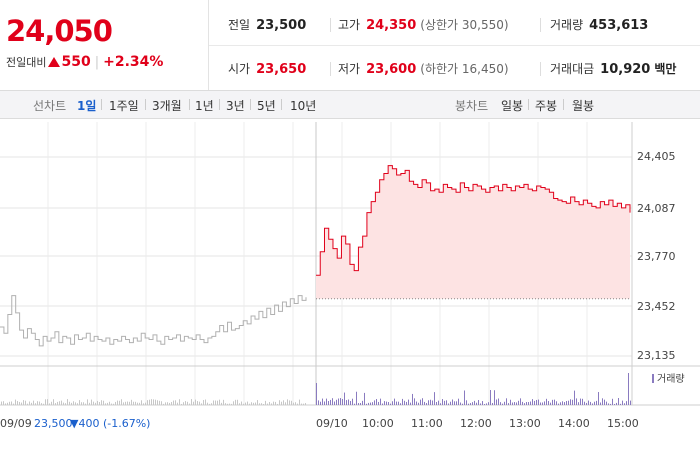  What do you see at coordinates (76, 62) in the screenshot?
I see `change-value: 550` at bounding box center [76, 62].